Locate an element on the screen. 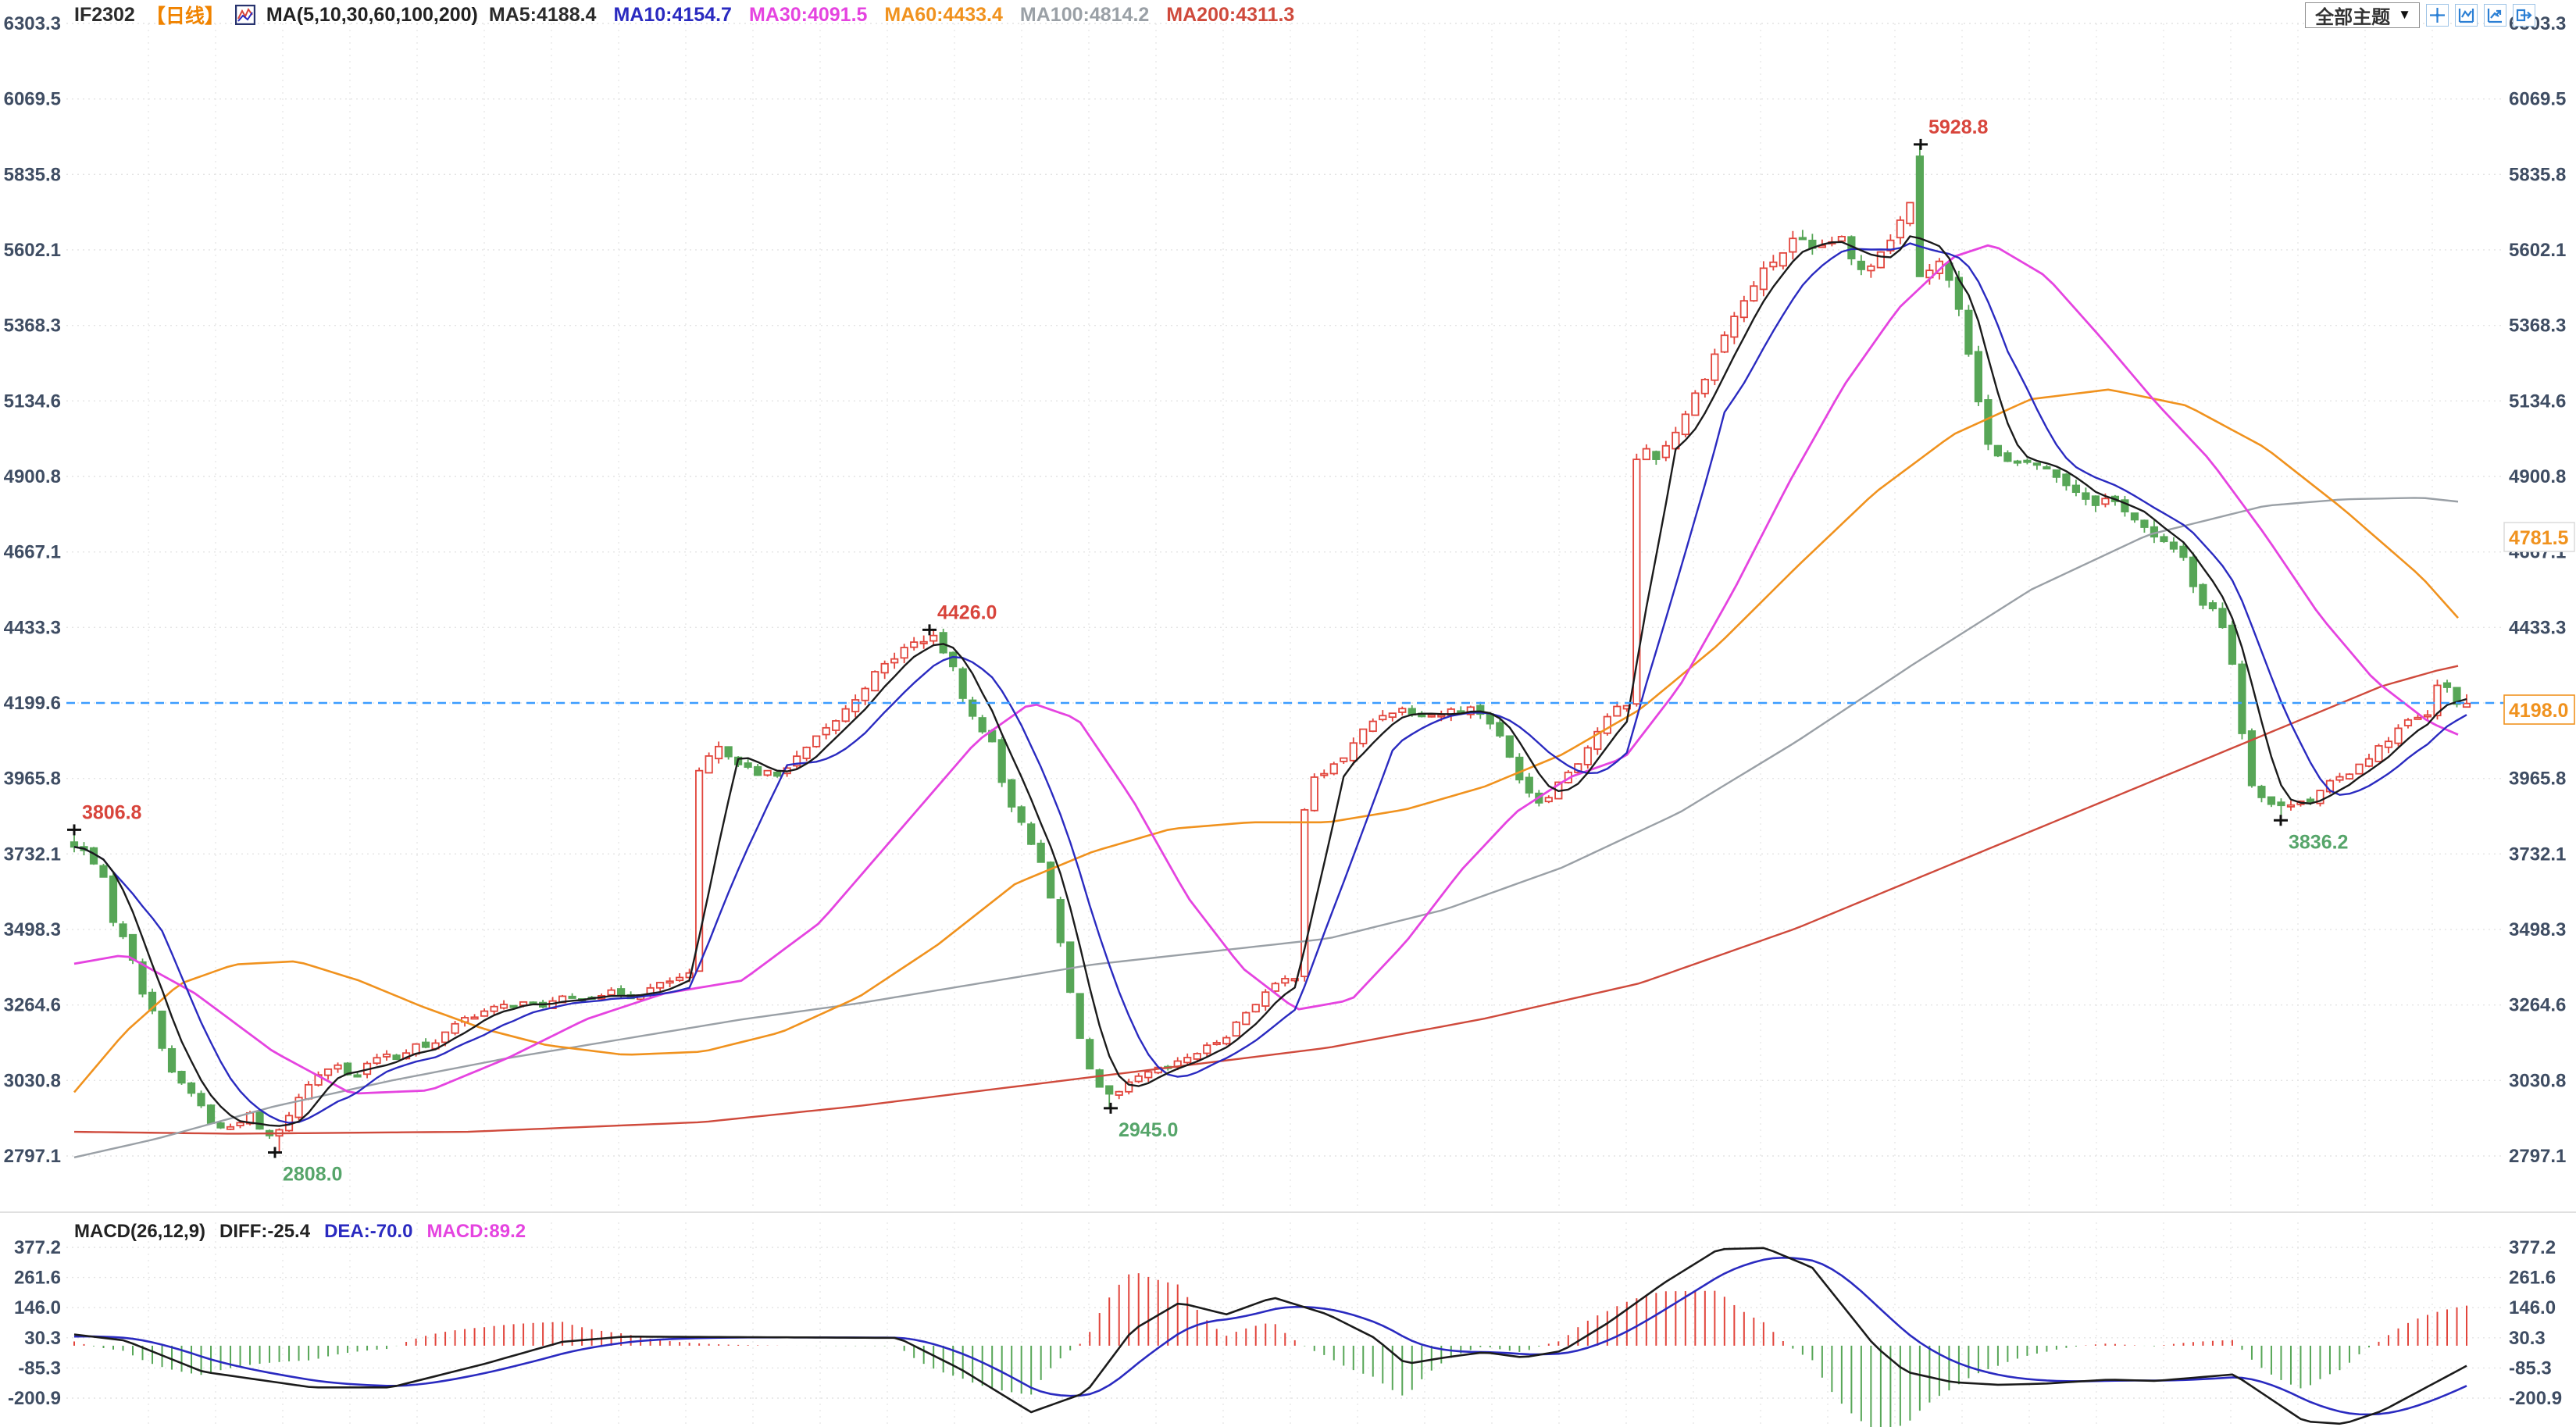  axis-price-marker: 4781.5 is located at coordinates (2539, 537).